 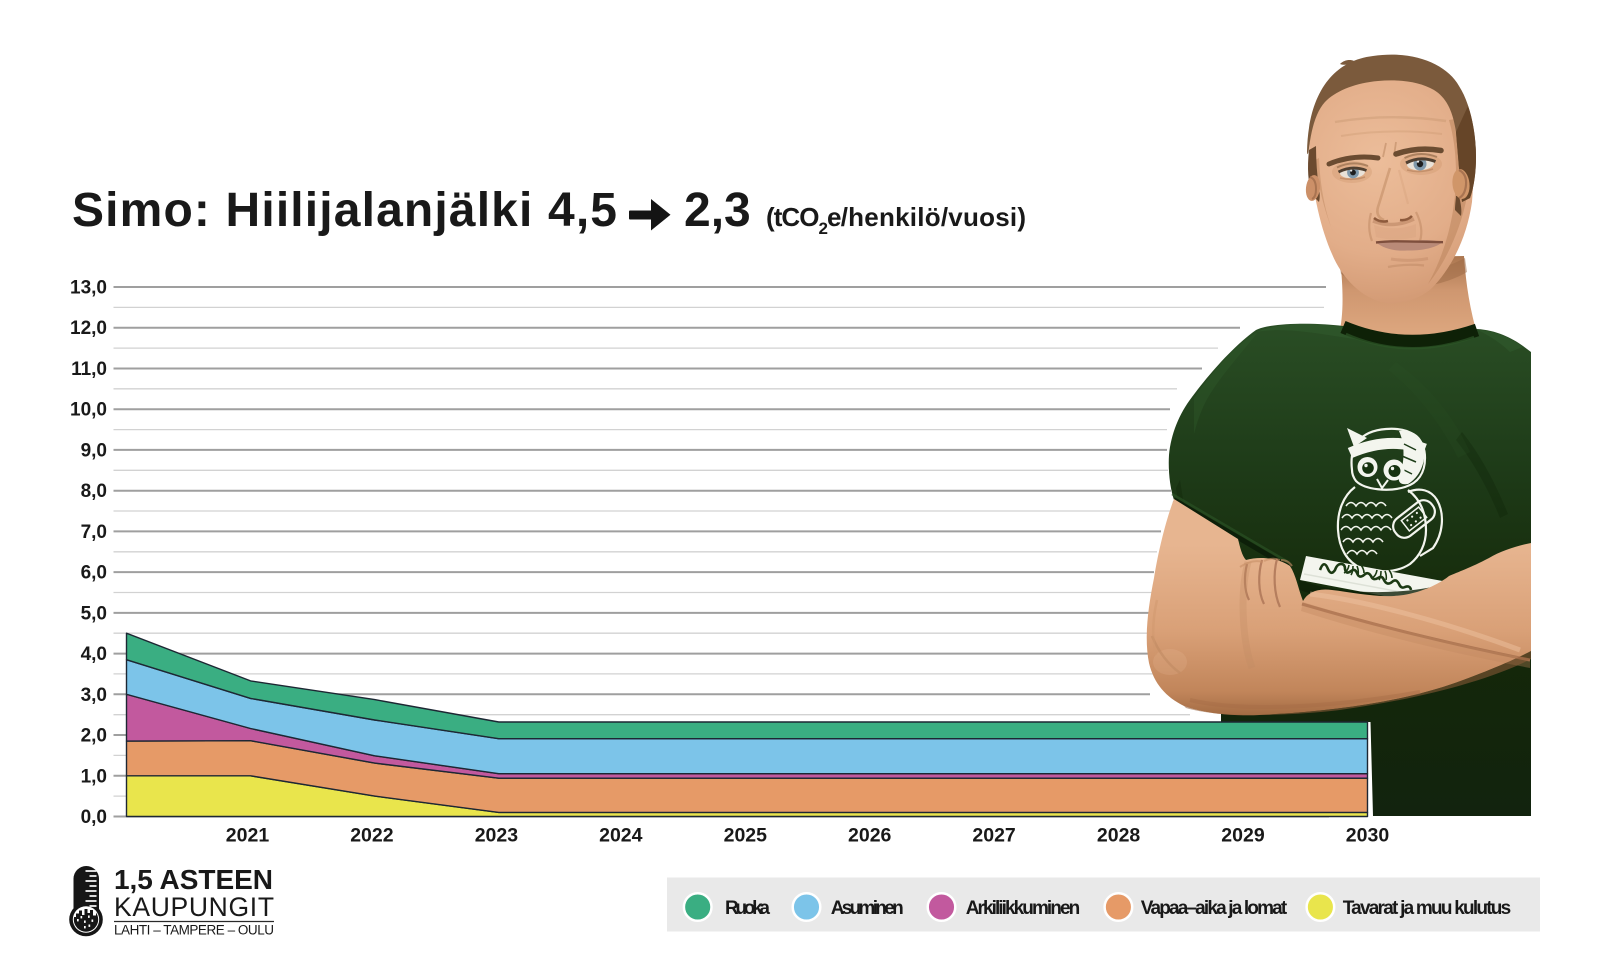 What do you see at coordinates (497, 836) in the screenshot?
I see `svg-text: 2023` at bounding box center [497, 836].